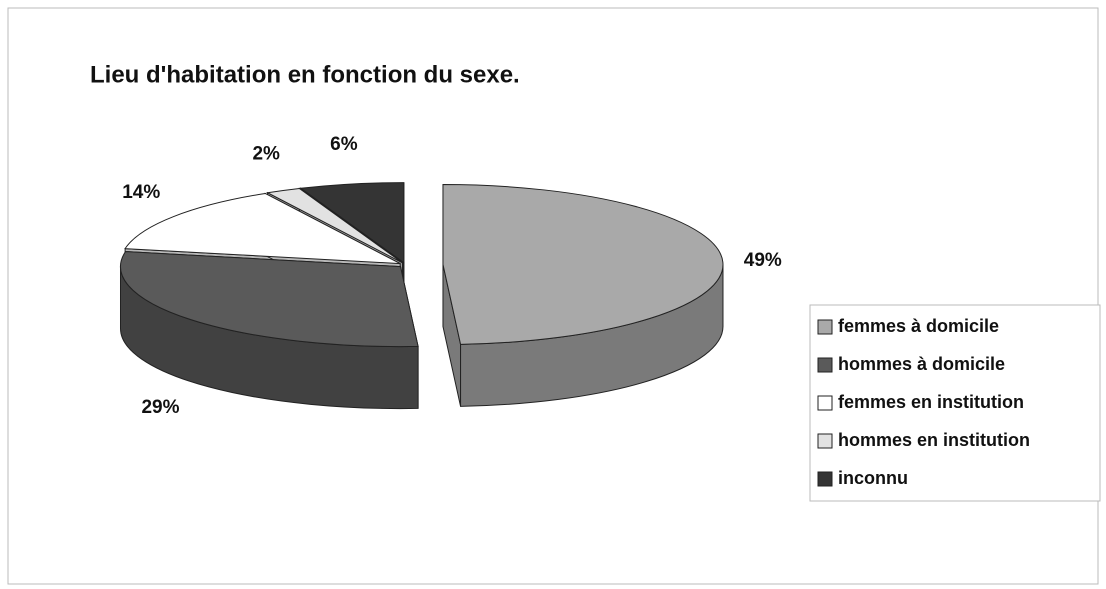 Image resolution: width=1106 pixels, height=589 pixels. What do you see at coordinates (921, 364) in the screenshot?
I see `legend-label: hommes à domicile` at bounding box center [921, 364].